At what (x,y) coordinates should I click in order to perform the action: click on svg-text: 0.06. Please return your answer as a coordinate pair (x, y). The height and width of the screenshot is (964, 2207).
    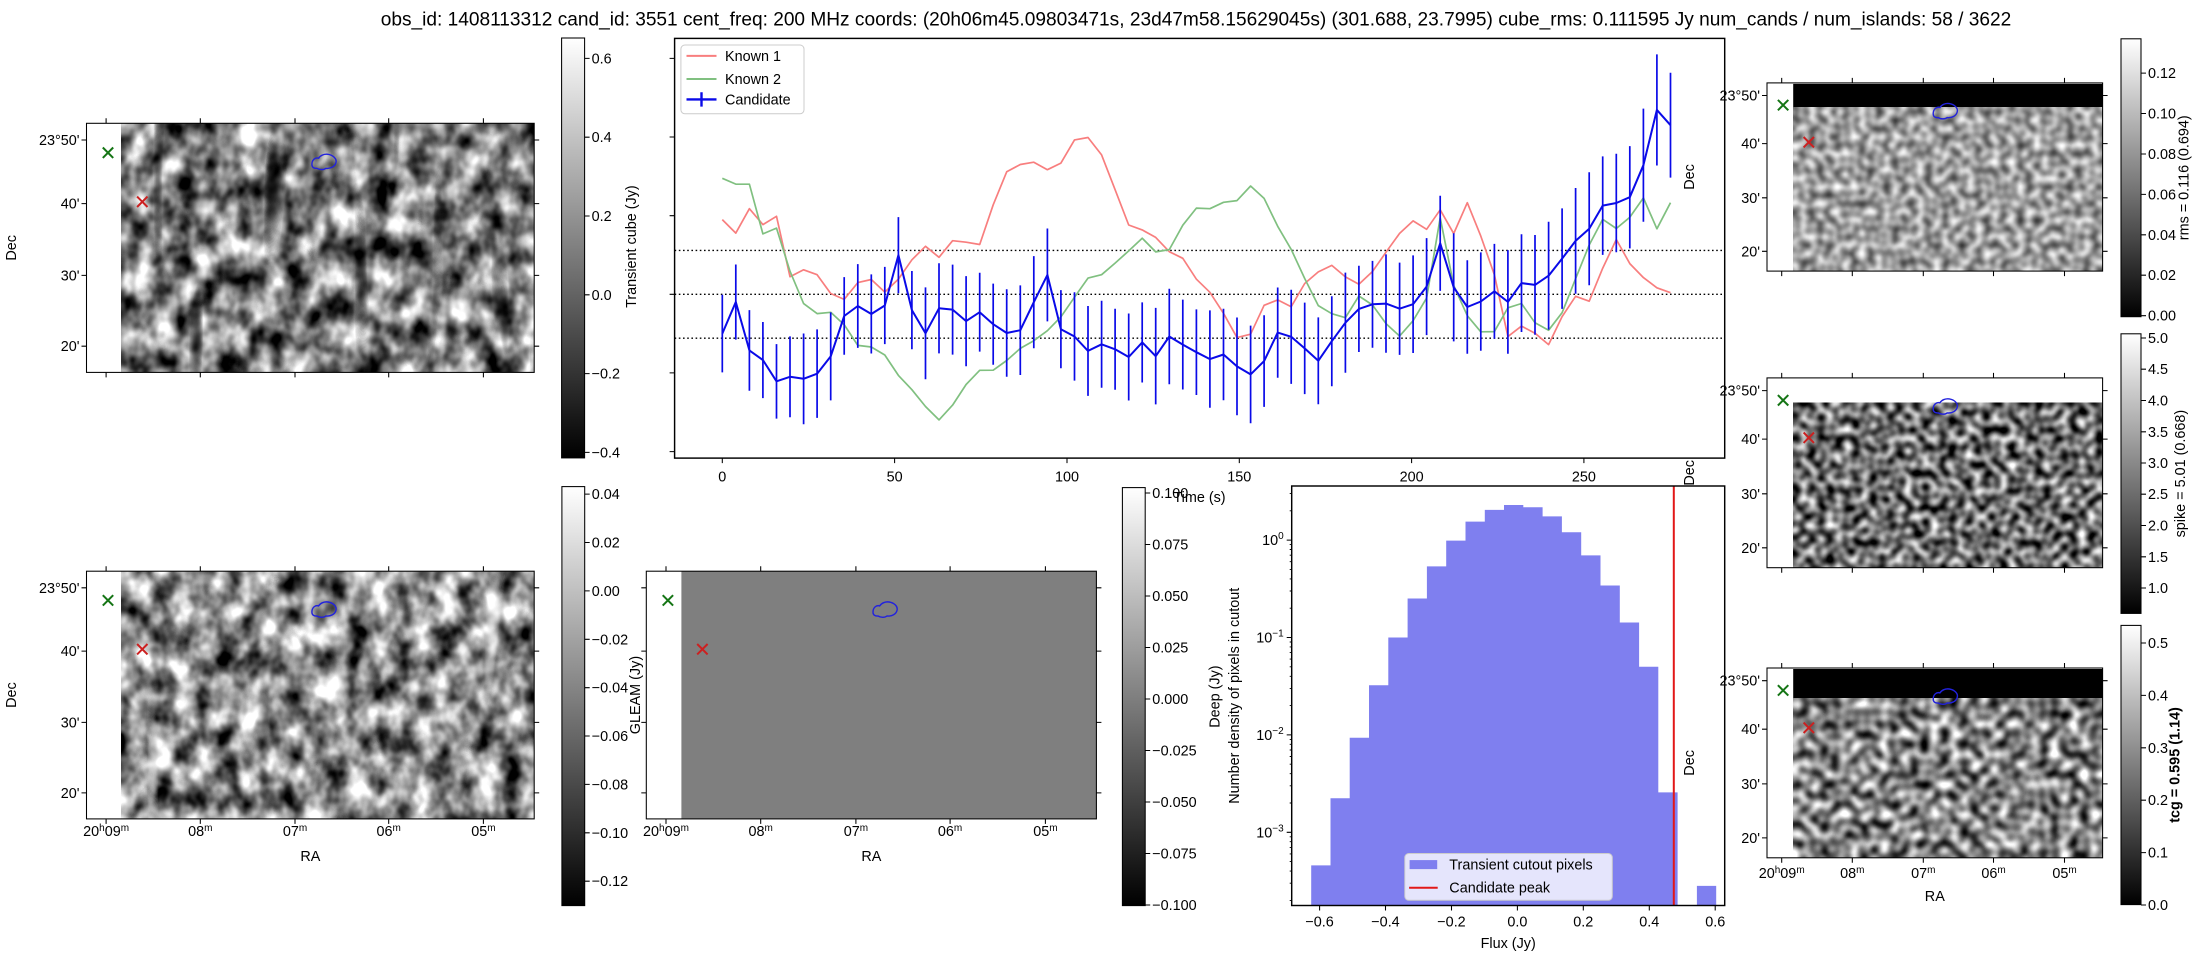
    Looking at the image, I should click on (2162, 195).